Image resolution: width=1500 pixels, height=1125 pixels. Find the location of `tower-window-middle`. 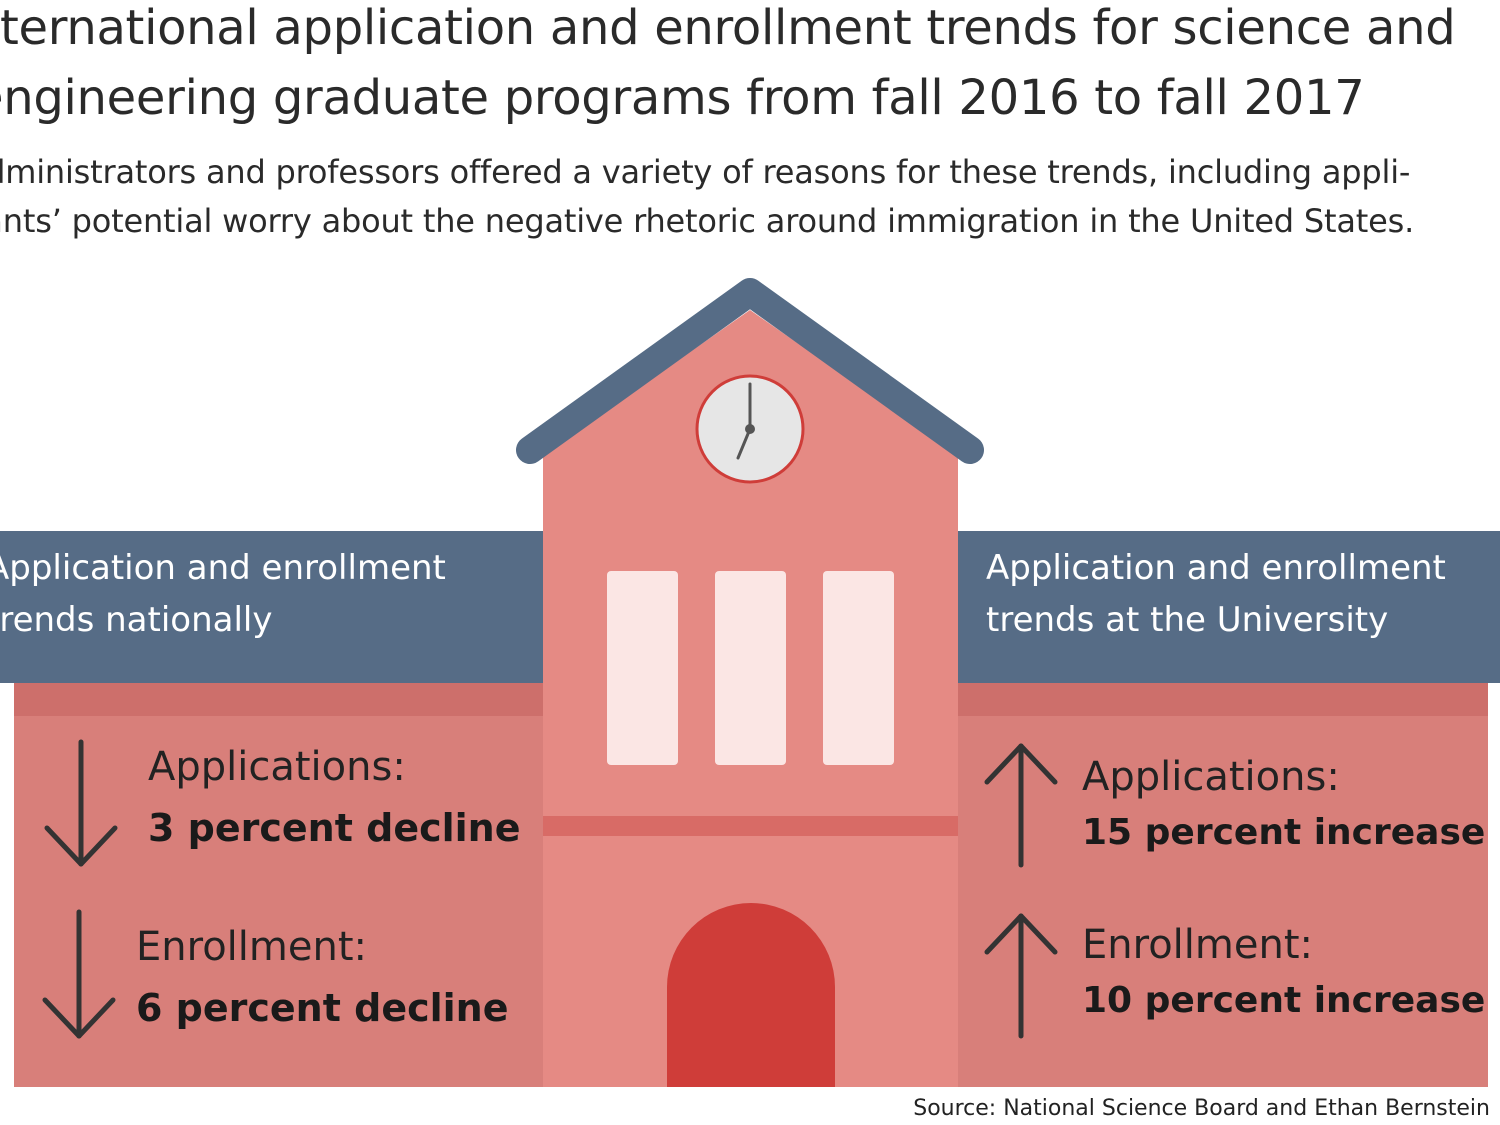

tower-window-middle is located at coordinates (750, 668).